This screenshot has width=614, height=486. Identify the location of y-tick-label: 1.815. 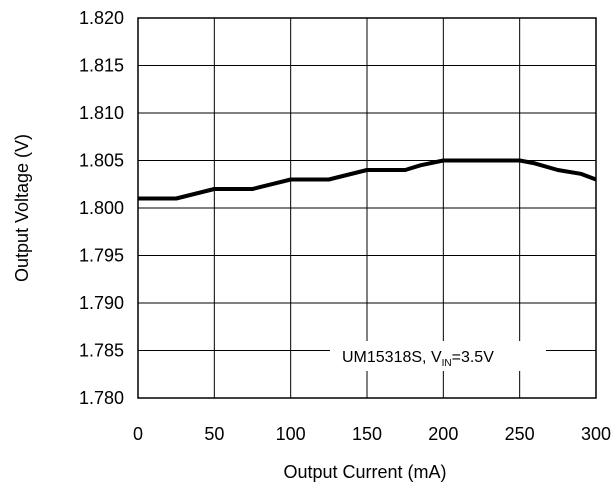
(101, 66).